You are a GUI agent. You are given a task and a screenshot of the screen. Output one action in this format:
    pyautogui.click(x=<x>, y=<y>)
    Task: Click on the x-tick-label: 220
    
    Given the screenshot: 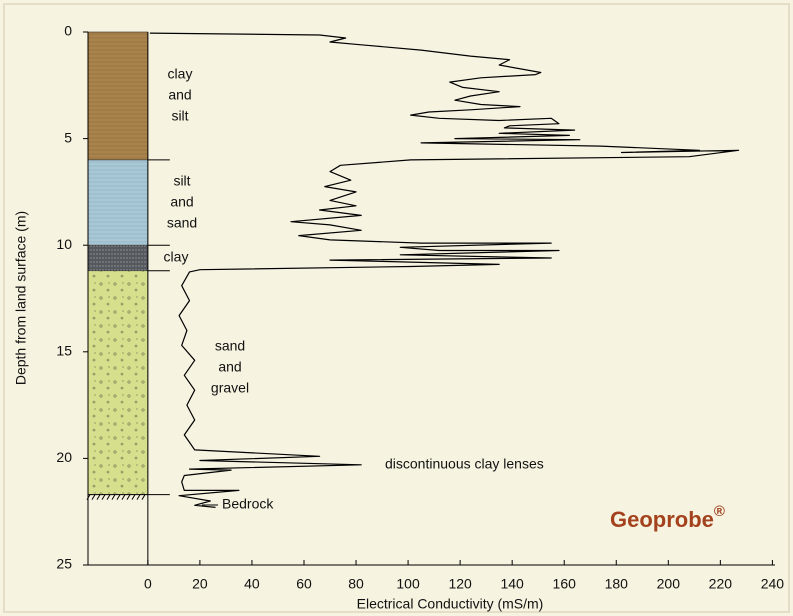 What is the action you would take?
    pyautogui.click(x=721, y=584)
    